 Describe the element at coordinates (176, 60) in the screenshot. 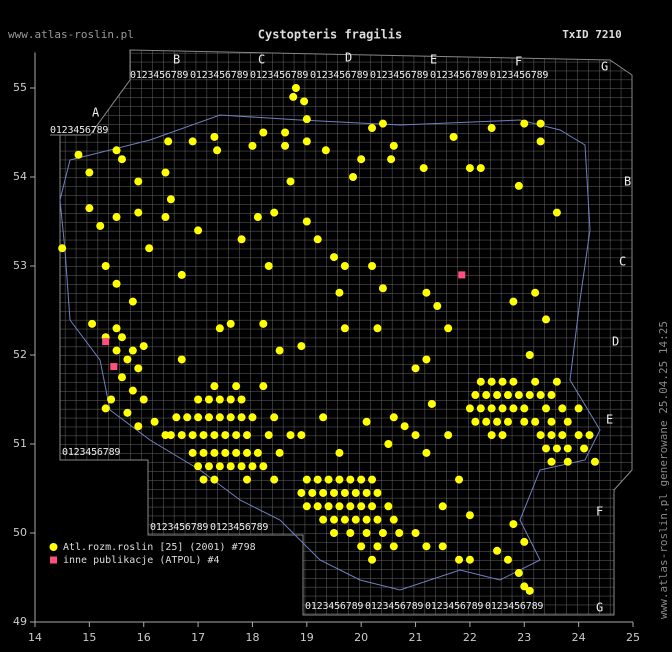

I see `atpol-letter: B` at that location.